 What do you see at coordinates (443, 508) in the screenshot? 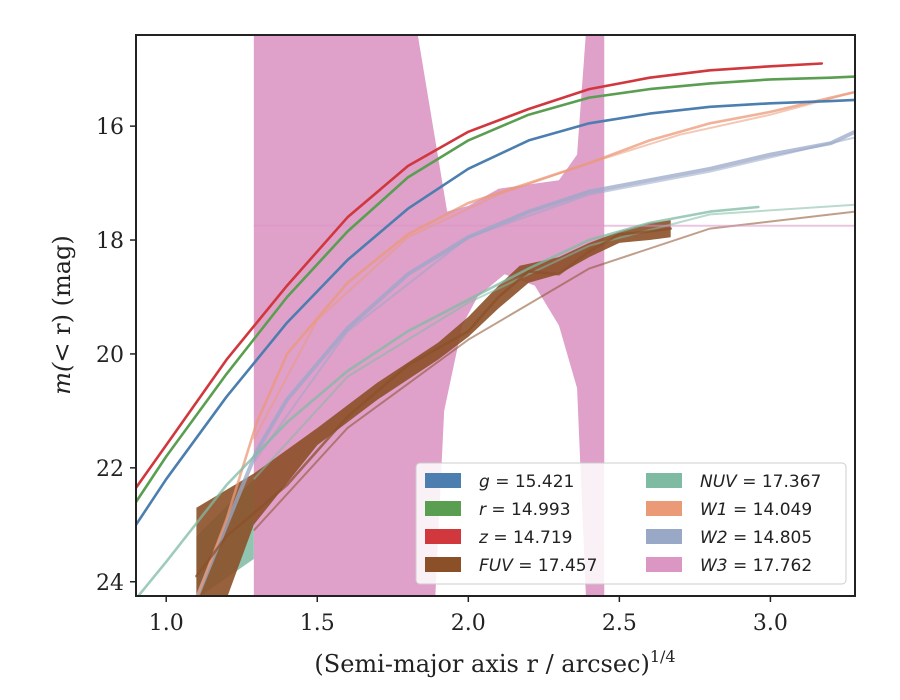
I see `legend-swatch-r` at bounding box center [443, 508].